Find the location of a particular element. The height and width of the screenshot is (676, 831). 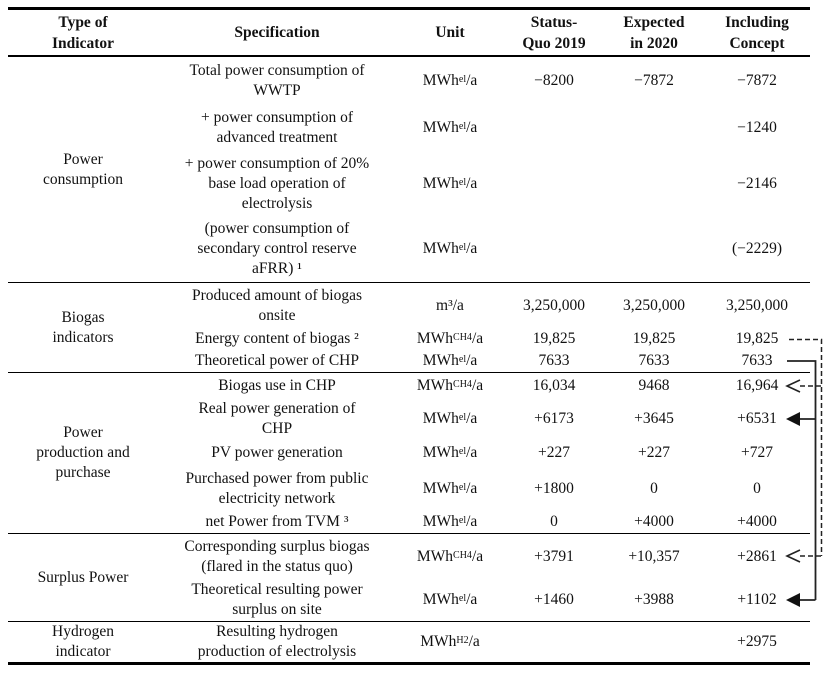

value-including-concept: 7633 is located at coordinates (757, 360).